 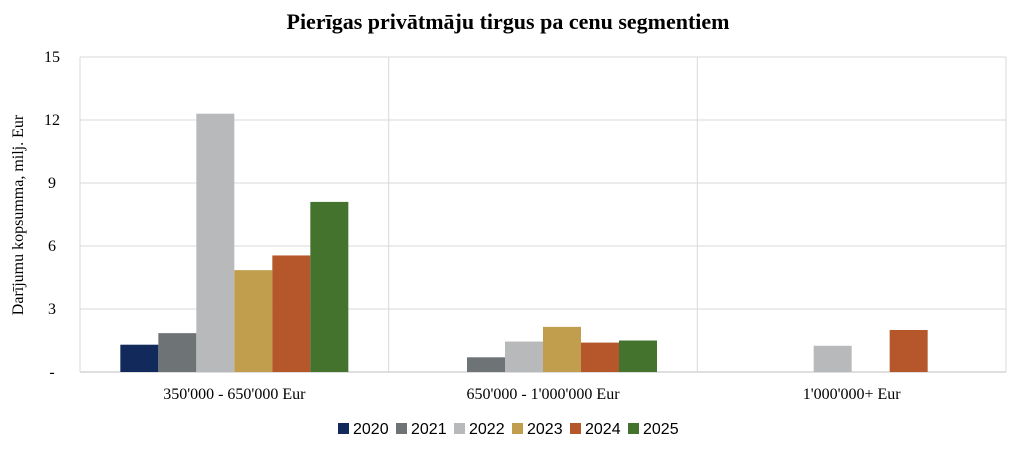 I want to click on legend-swatch-2020, so click(x=343, y=428).